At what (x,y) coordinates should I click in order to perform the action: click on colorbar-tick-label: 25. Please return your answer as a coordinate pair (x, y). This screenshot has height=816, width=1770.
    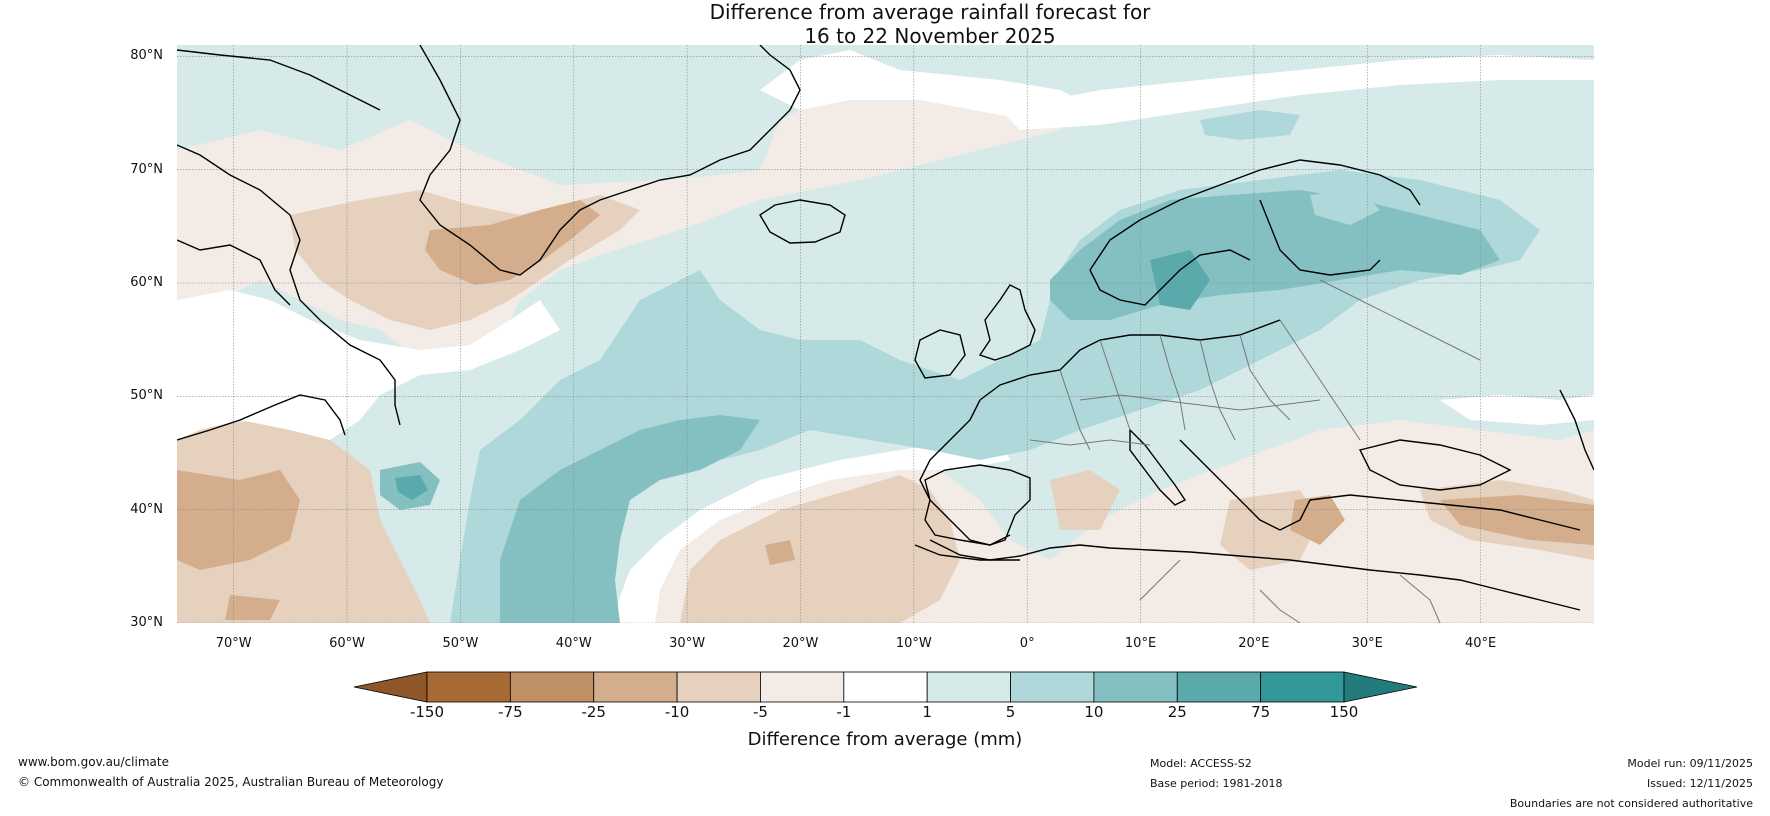
    Looking at the image, I should click on (1177, 712).